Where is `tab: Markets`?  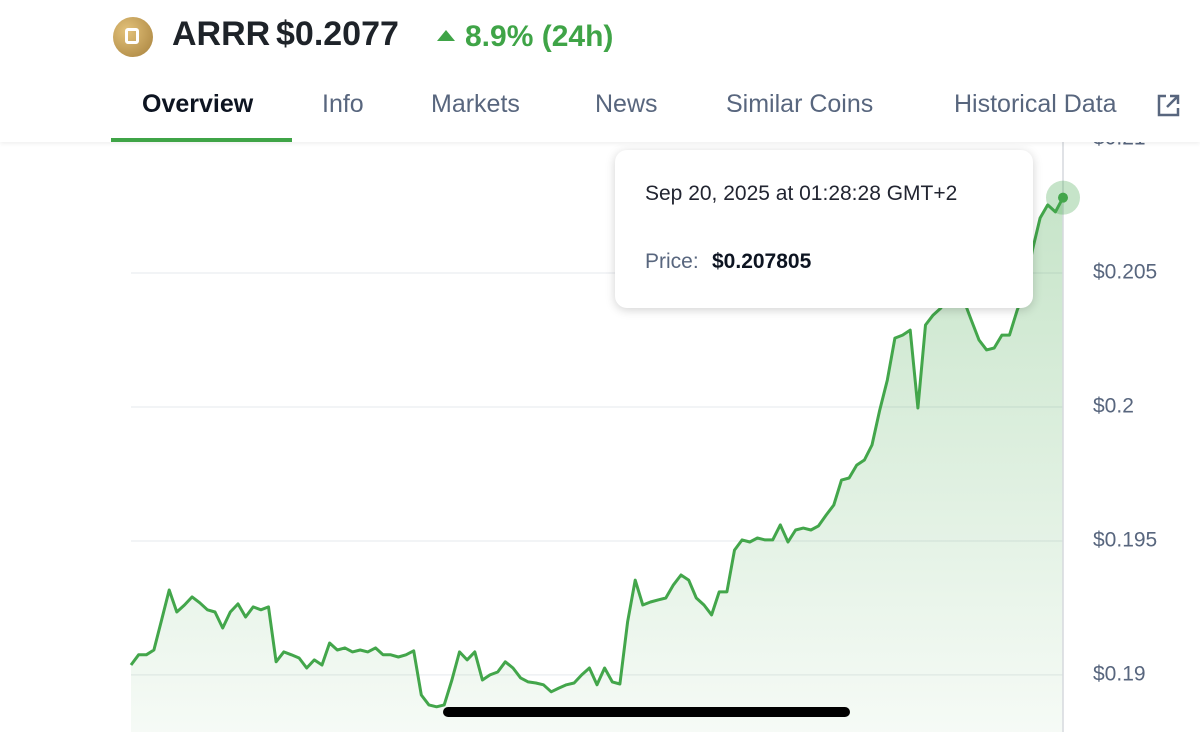
tab: Markets is located at coordinates (475, 104).